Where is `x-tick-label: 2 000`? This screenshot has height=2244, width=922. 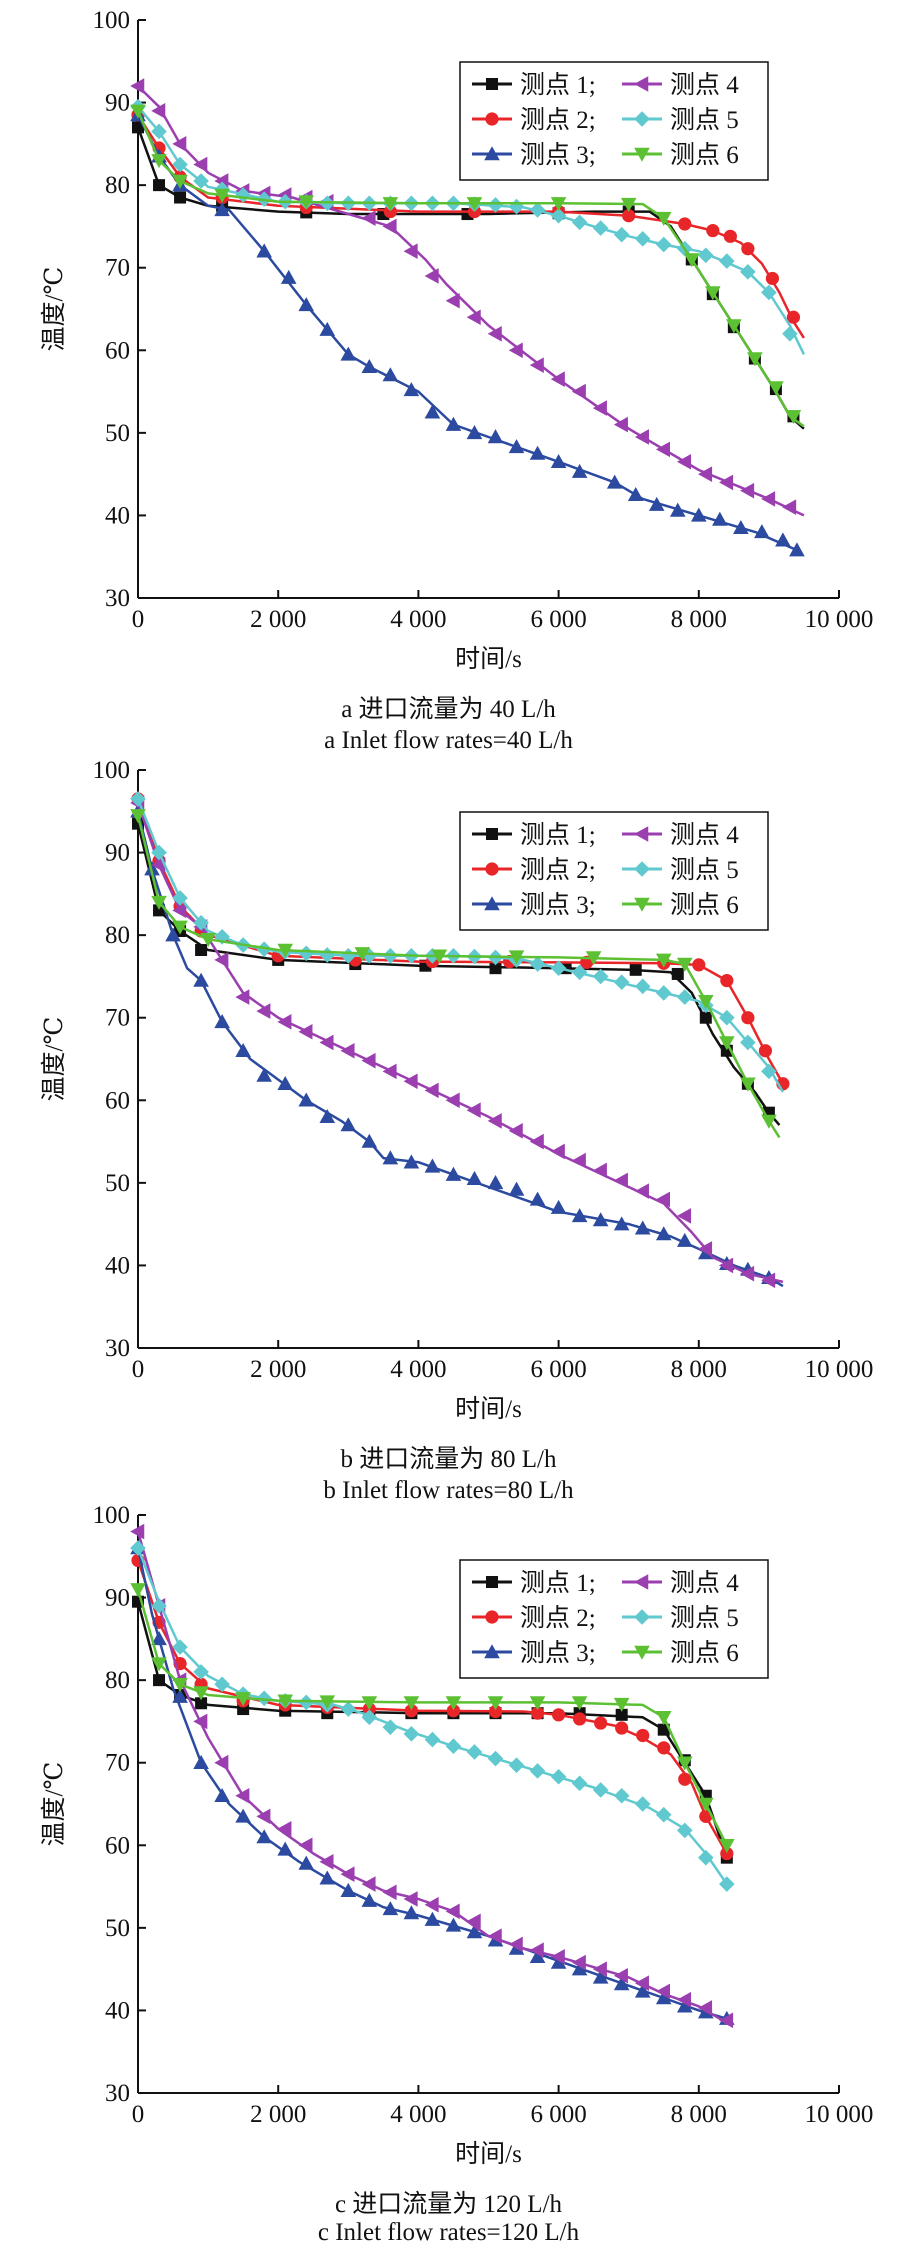
x-tick-label: 2 000 is located at coordinates (278, 619).